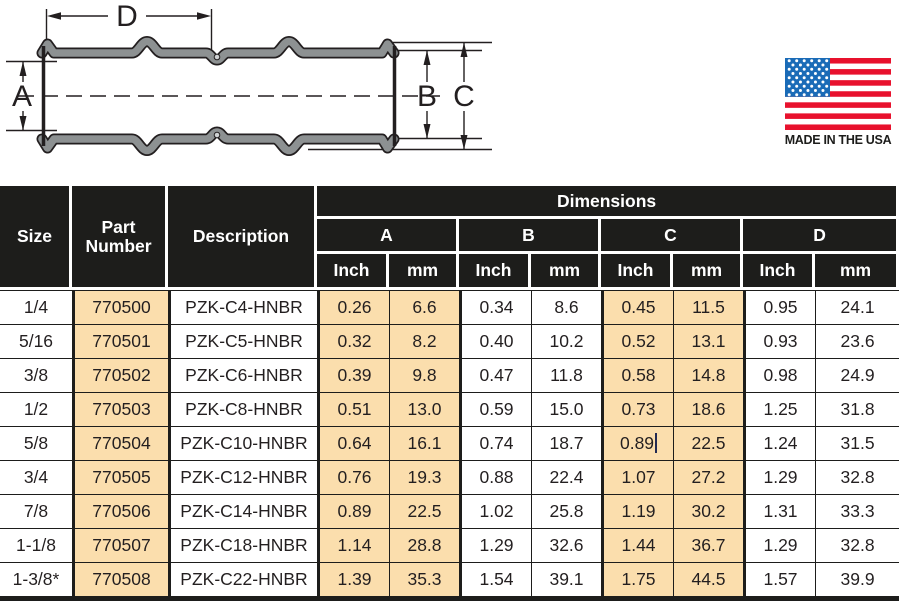 The image size is (899, 606). What do you see at coordinates (566, 272) in the screenshot?
I see `column-header-b-mm: mm` at bounding box center [566, 272].